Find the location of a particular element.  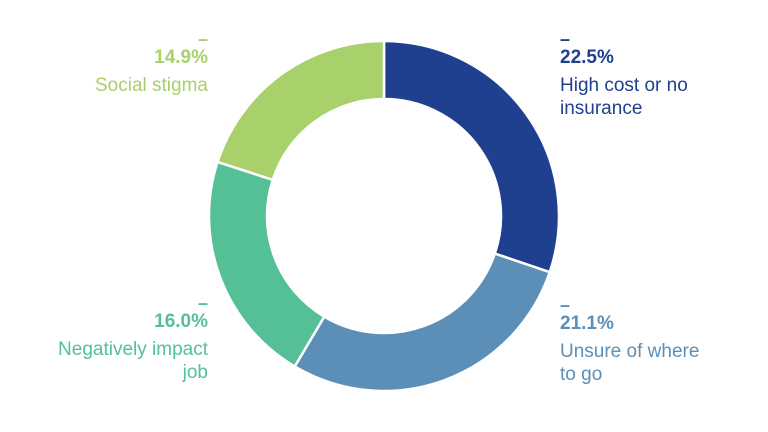

label-unsure: – 21.1% Unsure of where to go is located at coordinates (640, 340).